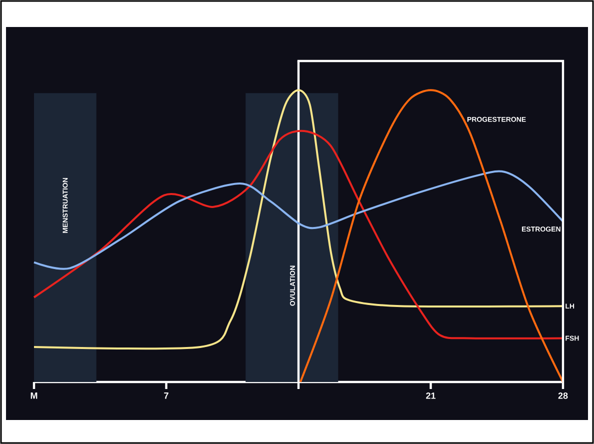 This screenshot has width=594, height=444. Describe the element at coordinates (563, 395) in the screenshot. I see `x-tick-label: 28` at that location.